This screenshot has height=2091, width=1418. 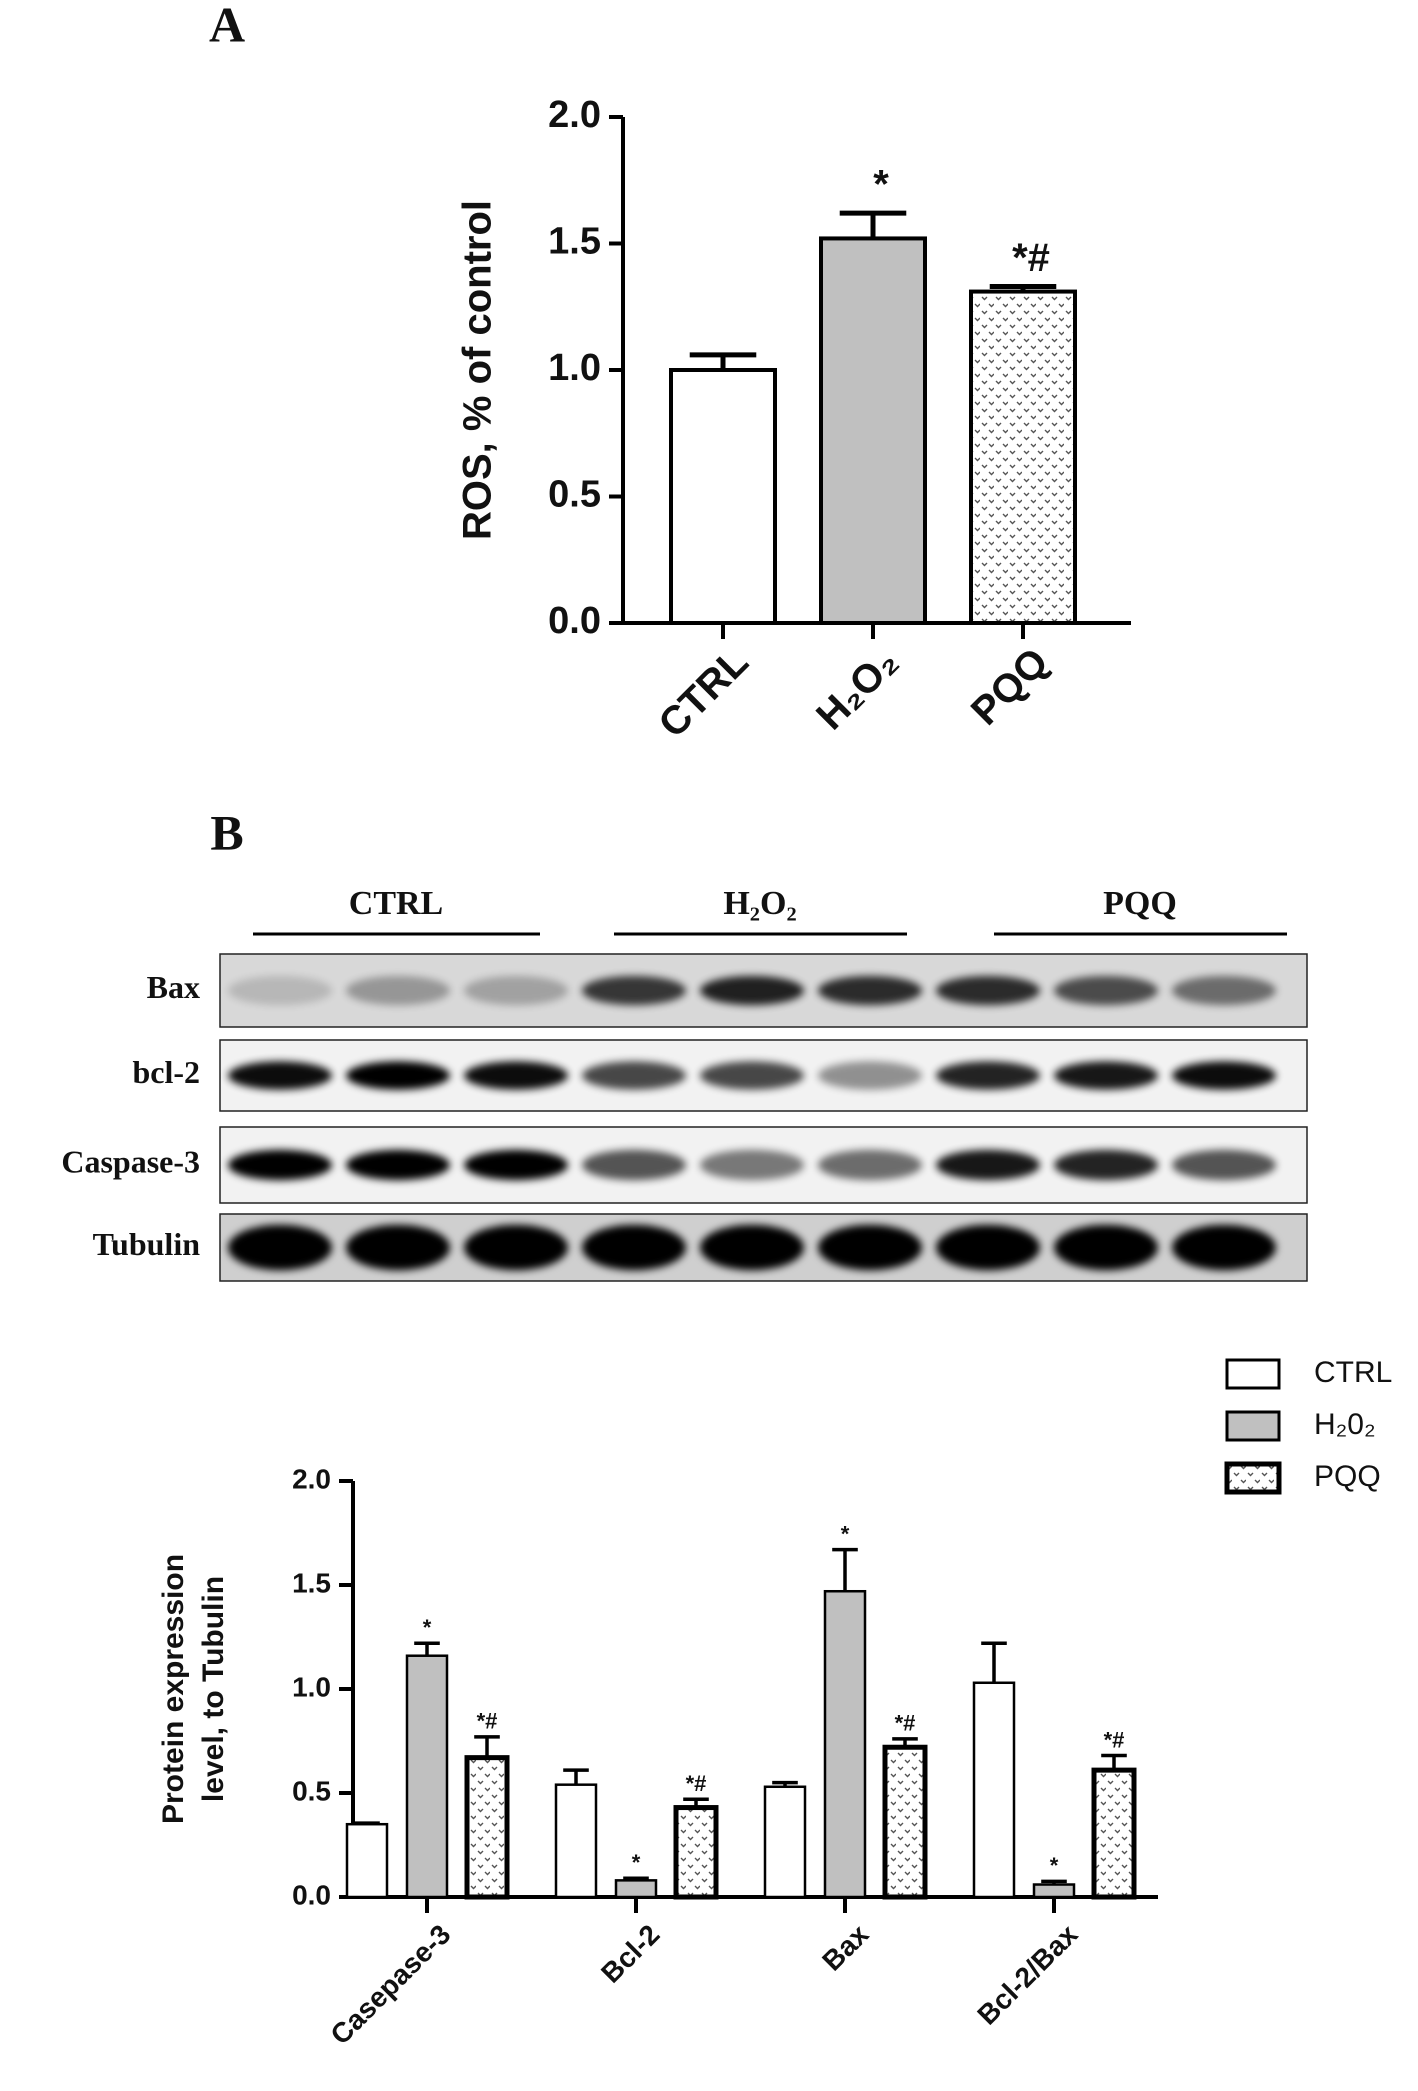 I want to click on y-axis-label: ROS, % of control, so click(x=478, y=370).